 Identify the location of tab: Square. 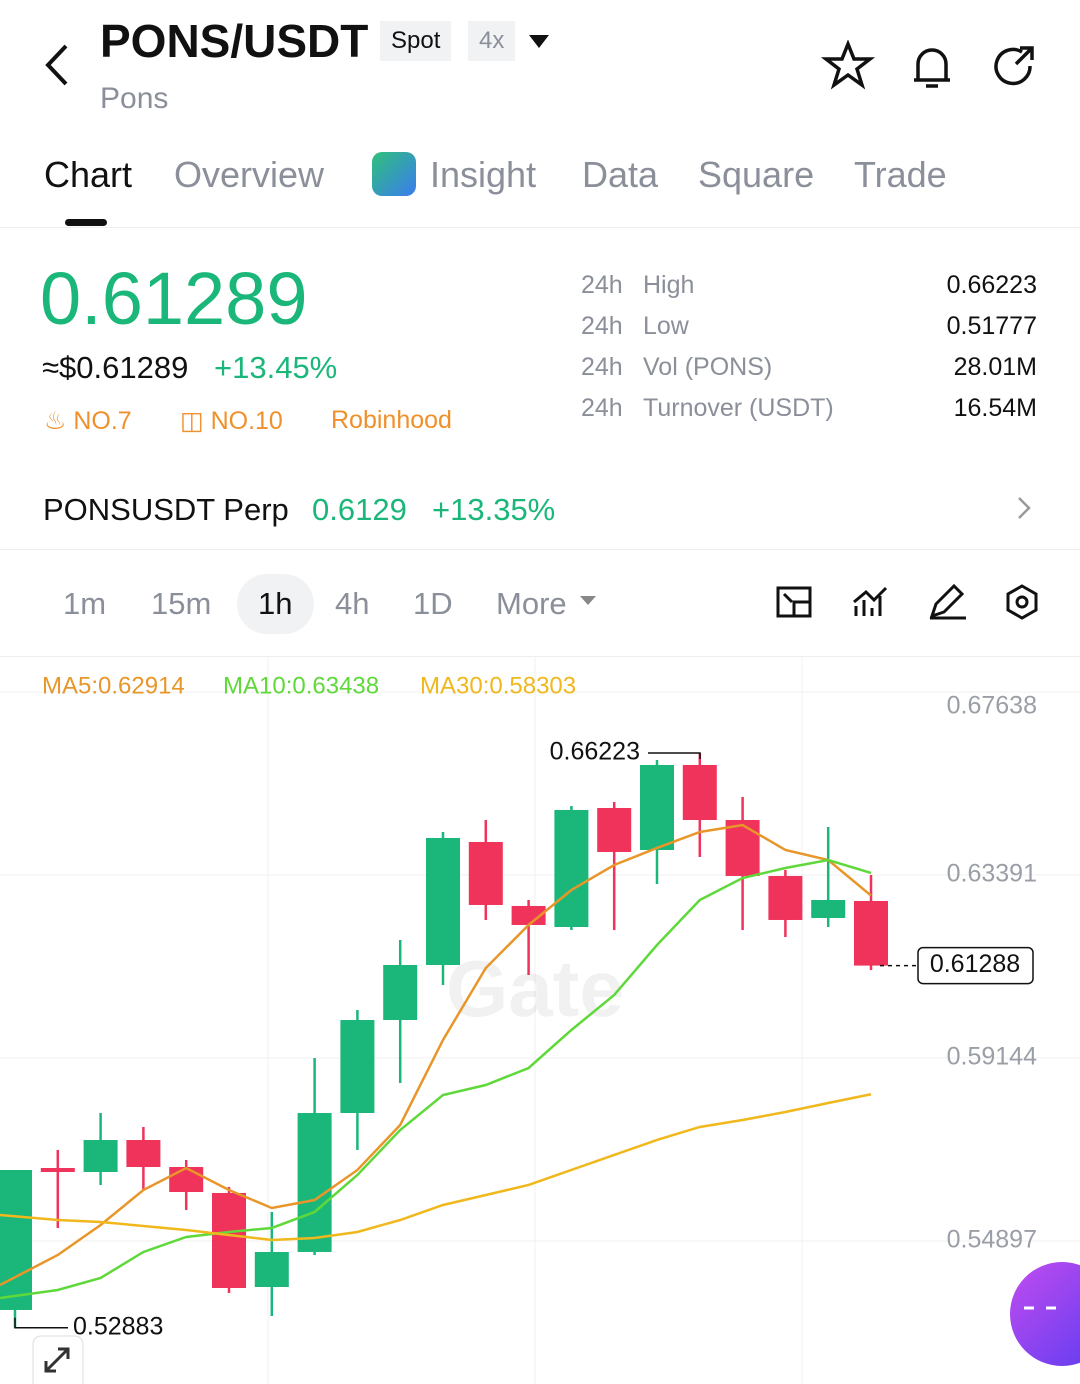
(756, 174).